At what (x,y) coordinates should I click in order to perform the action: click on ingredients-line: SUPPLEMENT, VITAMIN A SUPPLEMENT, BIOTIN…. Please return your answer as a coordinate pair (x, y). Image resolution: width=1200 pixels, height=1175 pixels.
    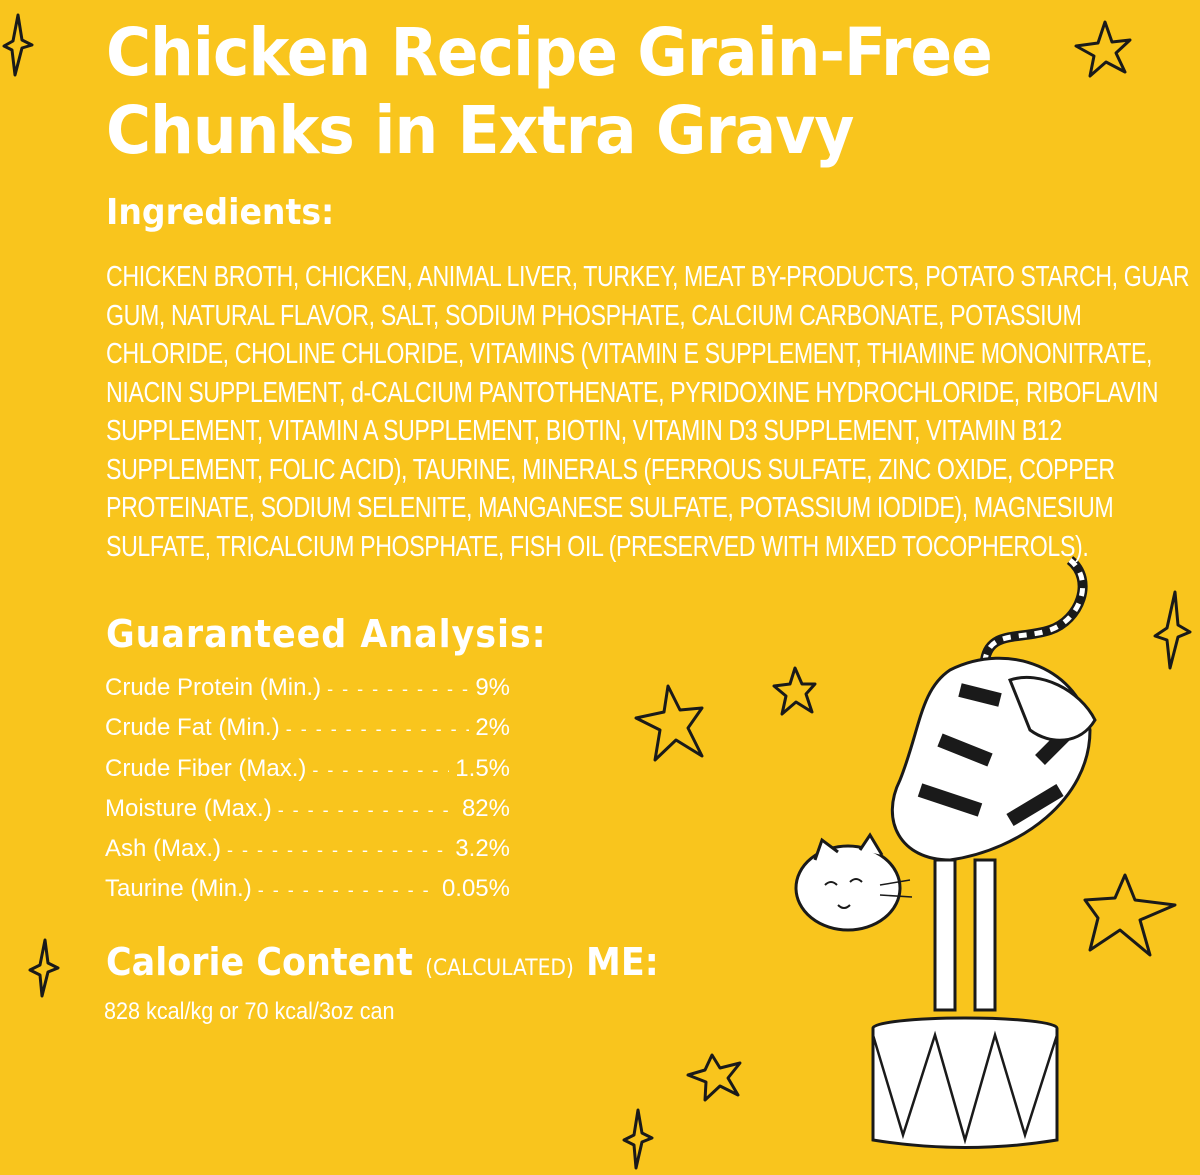
    Looking at the image, I should click on (584, 431).